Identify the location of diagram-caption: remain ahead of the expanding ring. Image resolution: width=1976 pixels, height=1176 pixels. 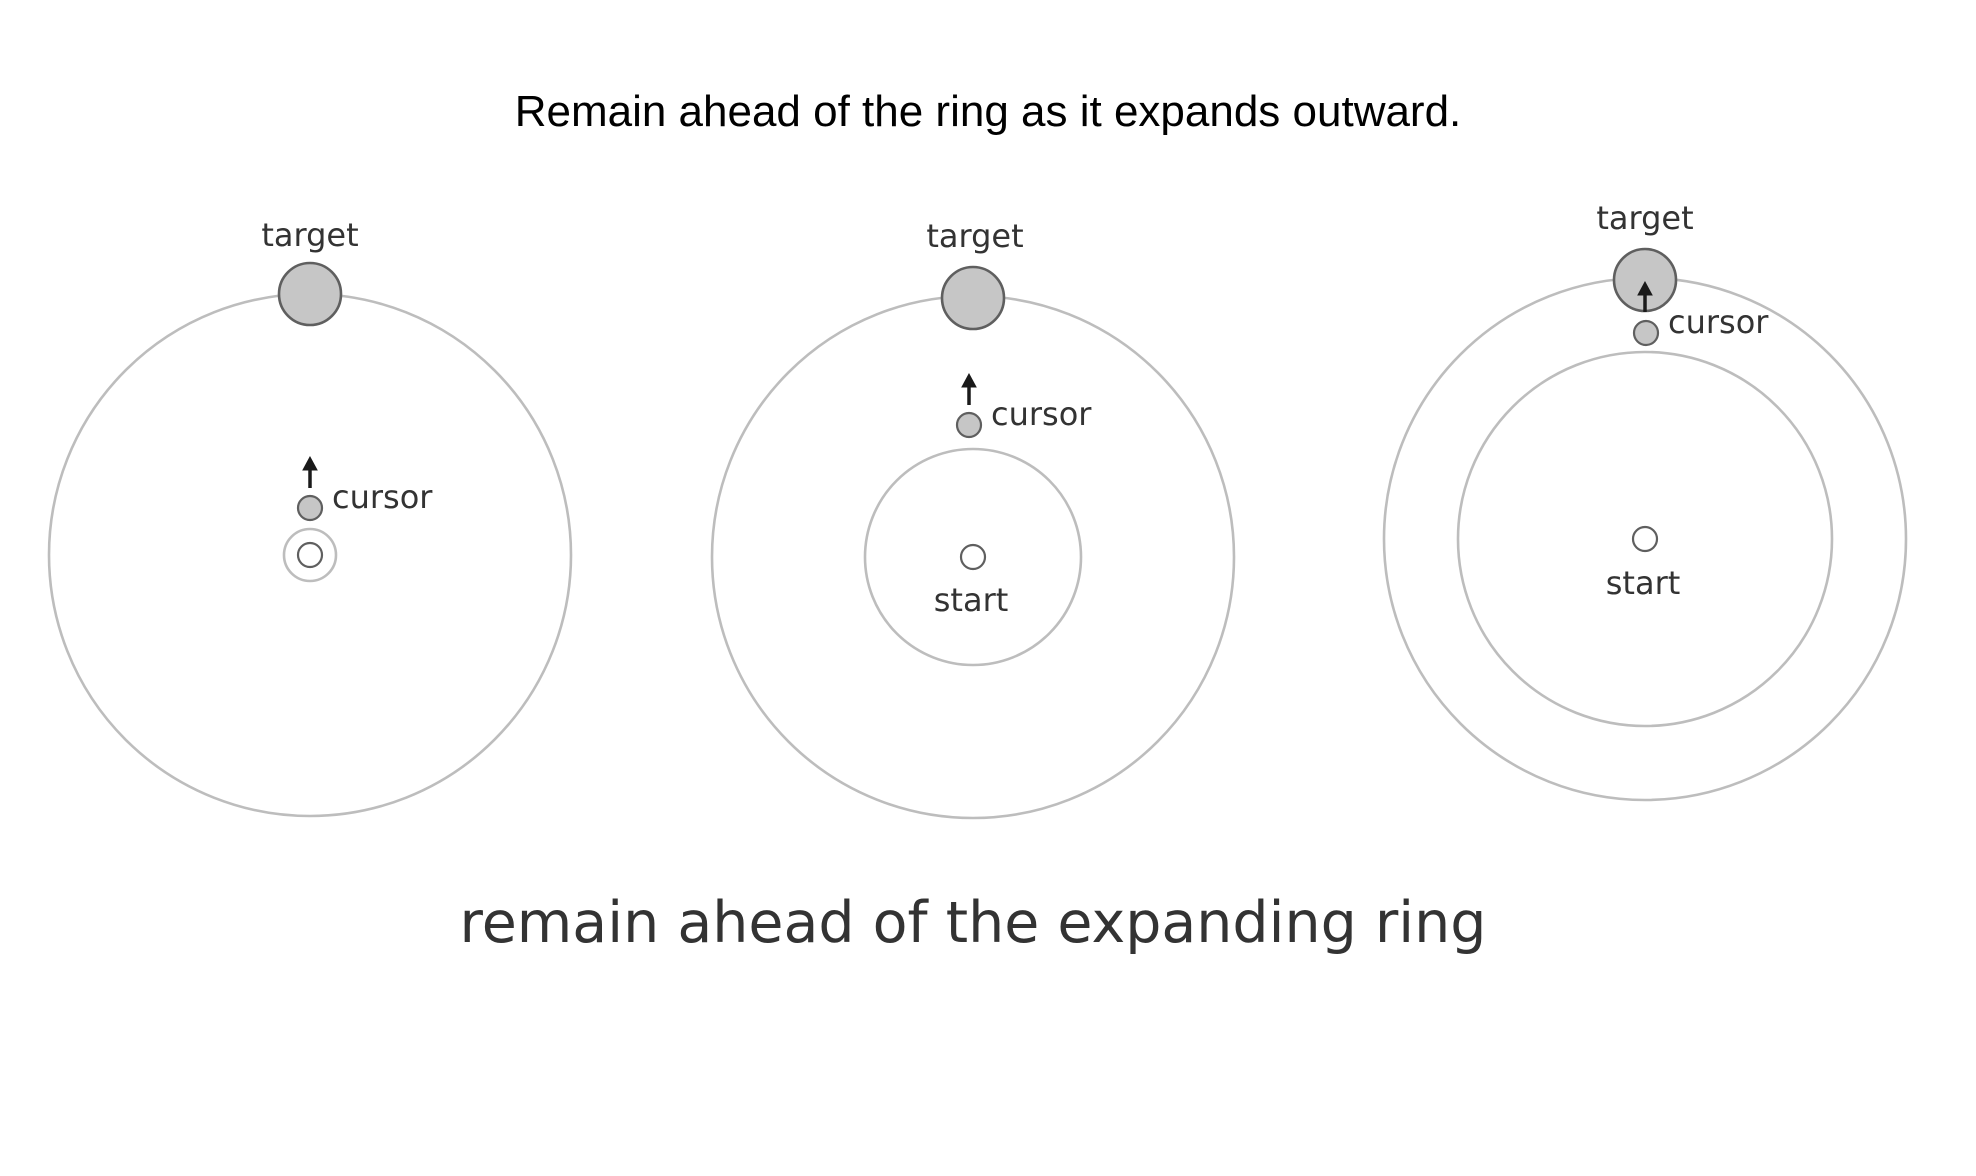
(973, 923).